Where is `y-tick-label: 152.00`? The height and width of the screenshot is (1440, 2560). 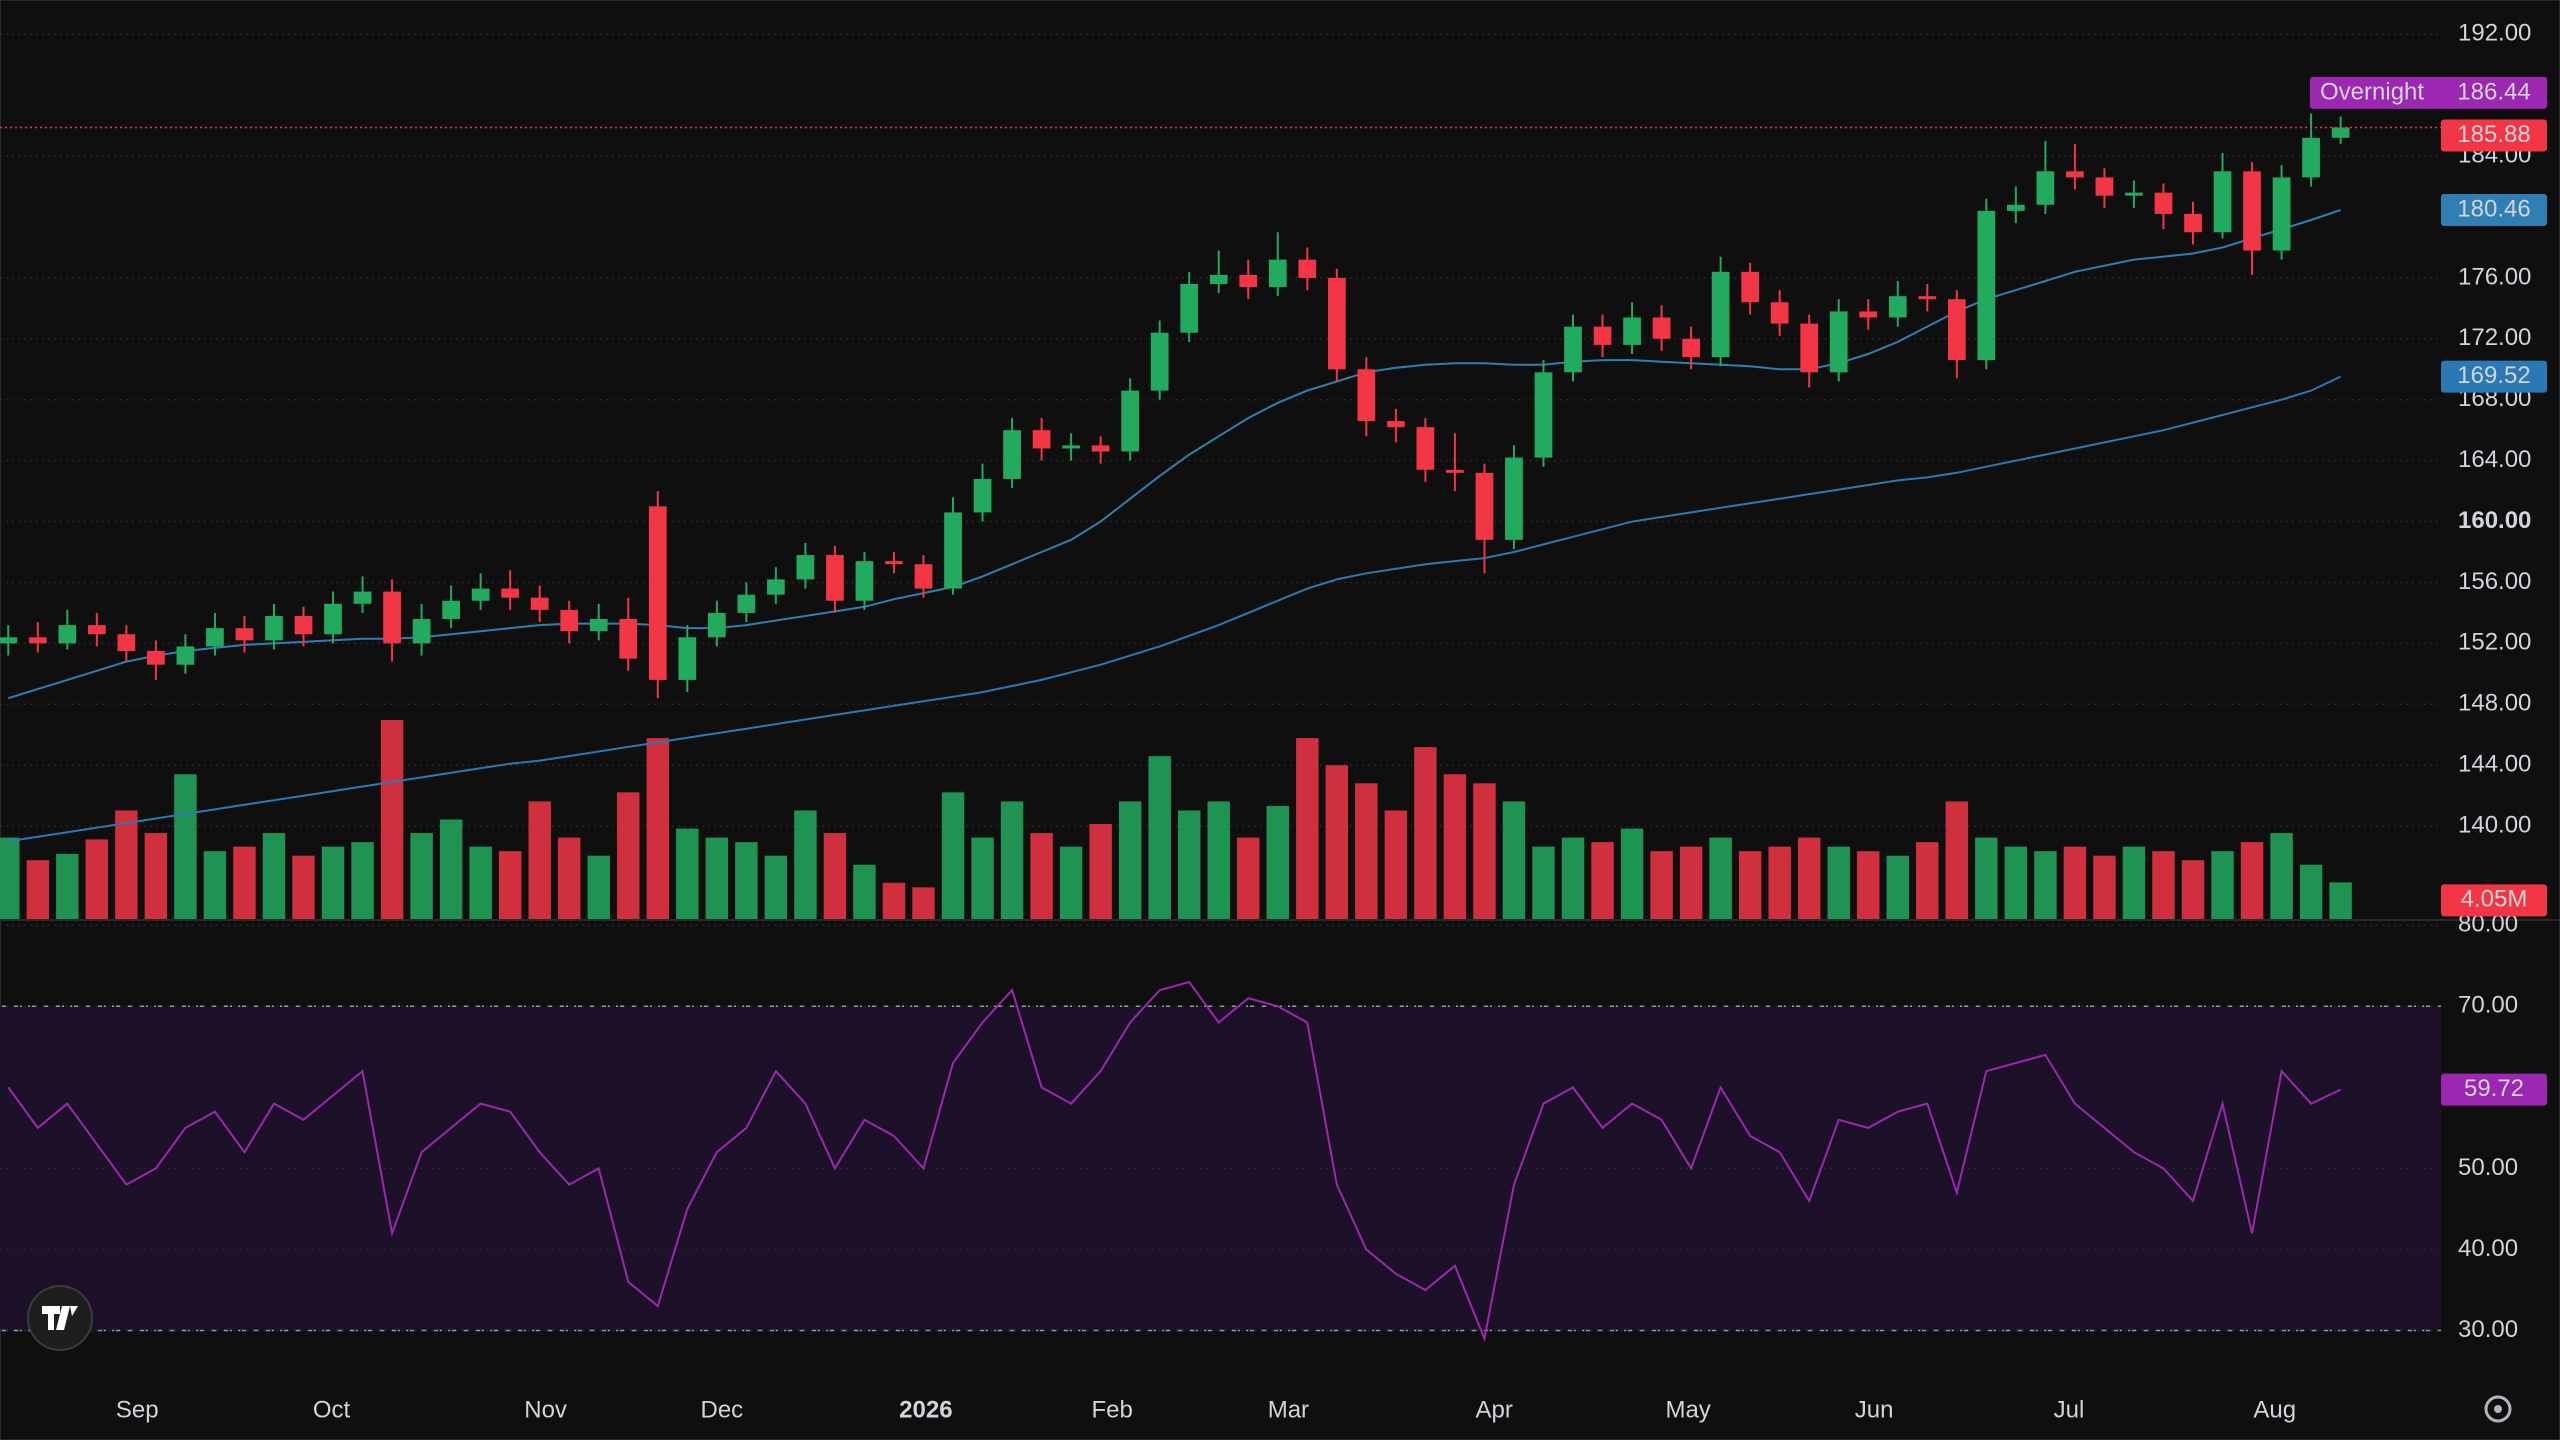
y-tick-label: 152.00 is located at coordinates (2494, 642).